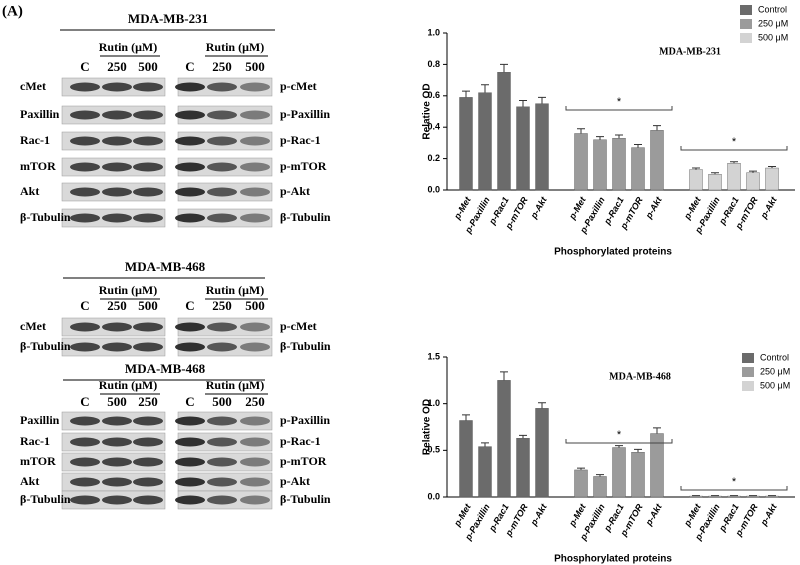 This screenshot has height=565, width=800. Describe the element at coordinates (773, 23) in the screenshot. I see `legend-label: 250 μM` at that location.